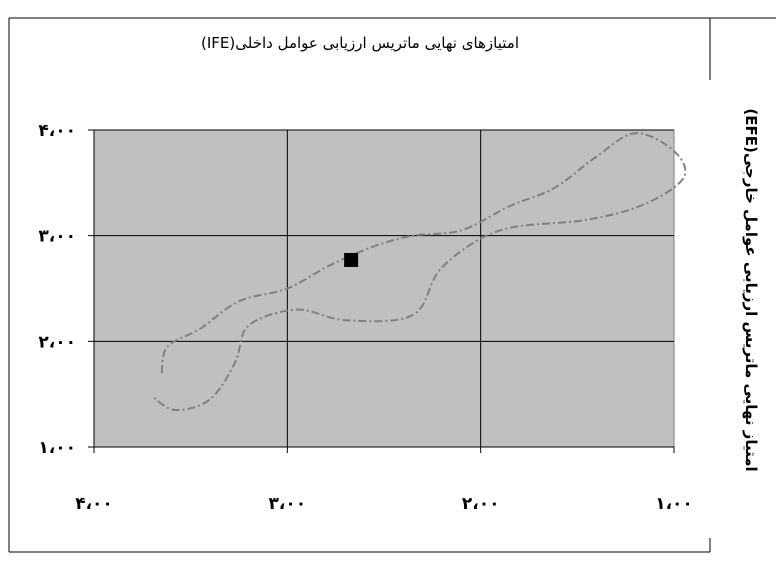 The image size is (776, 561). Describe the element at coordinates (57, 448) in the screenshot. I see `y-tick-label: ۱،۰۰` at that location.